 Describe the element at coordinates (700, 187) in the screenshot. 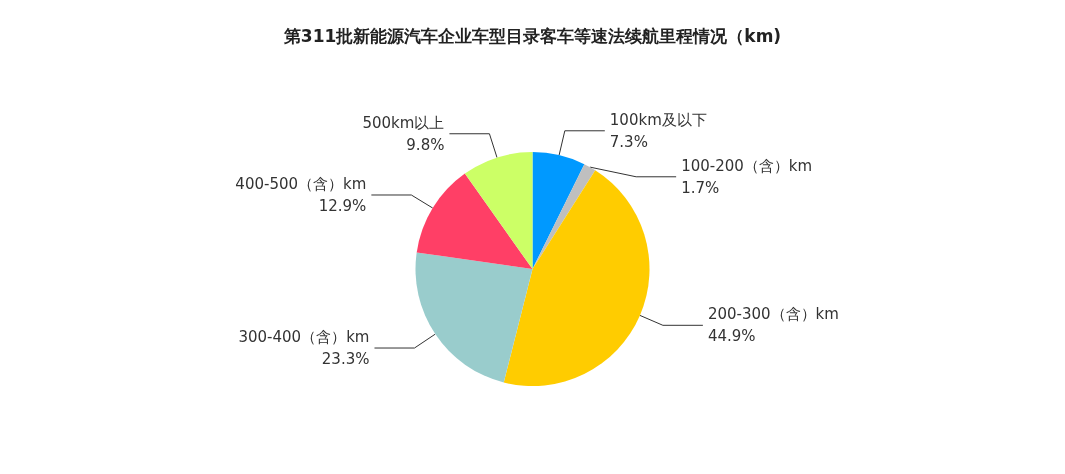

I see `data-label: 1.7%` at that location.